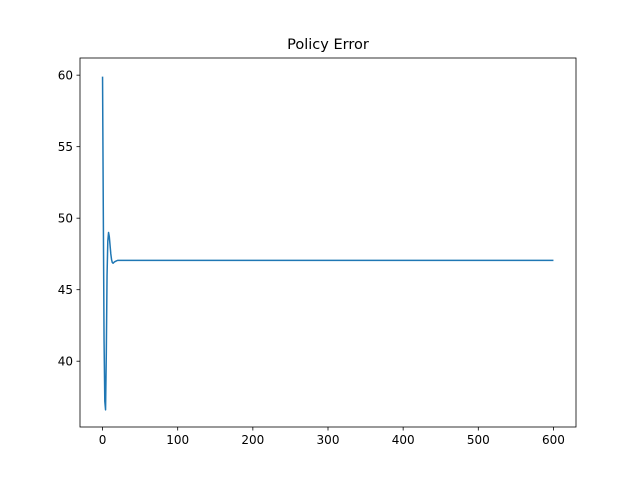  I want to click on x-tick-label: 100, so click(177, 440).